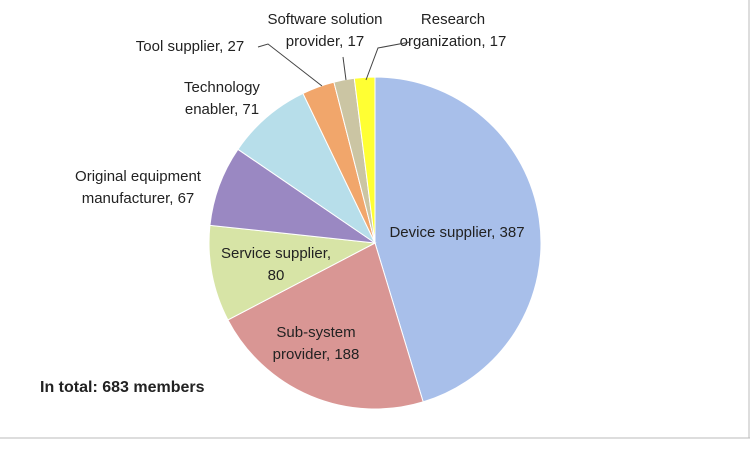 This screenshot has height=450, width=750. What do you see at coordinates (276, 275) in the screenshot?
I see `data-label: 80` at bounding box center [276, 275].